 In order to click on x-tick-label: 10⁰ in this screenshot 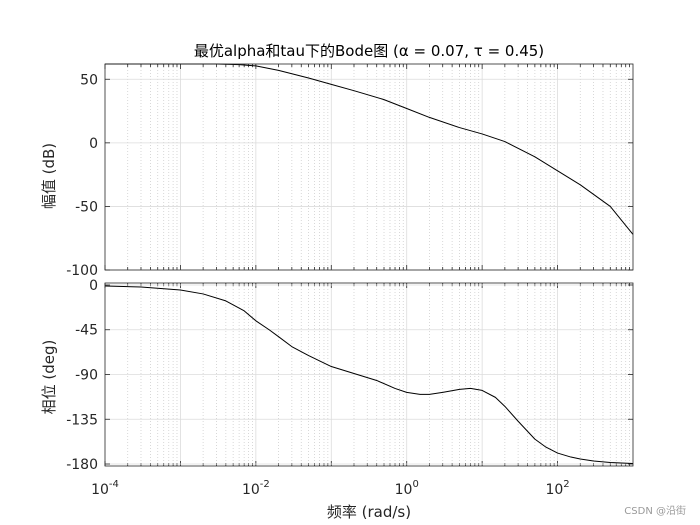, I will do `click(407, 488)`.